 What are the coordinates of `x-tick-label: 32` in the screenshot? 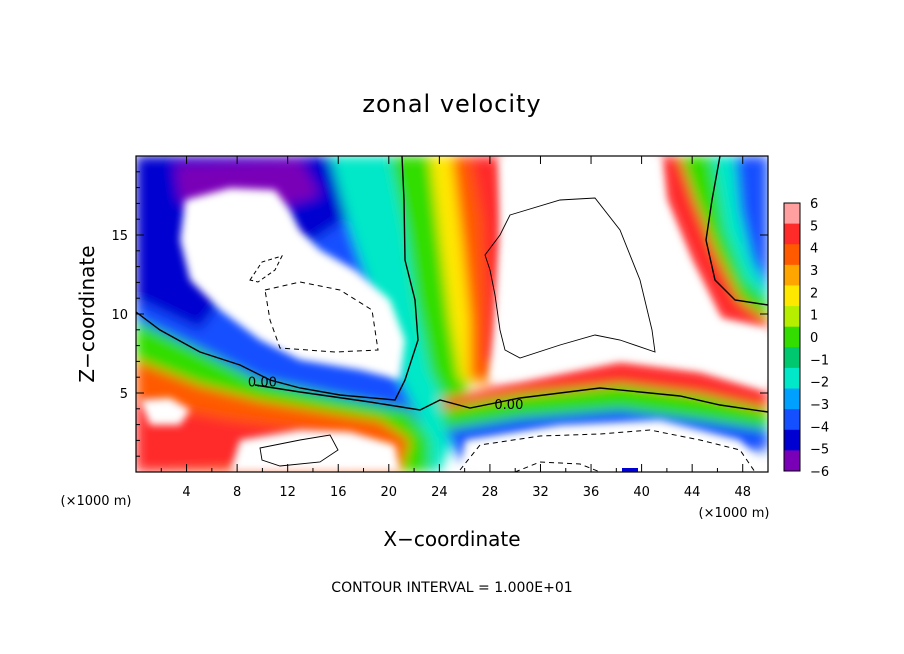 It's located at (540, 492).